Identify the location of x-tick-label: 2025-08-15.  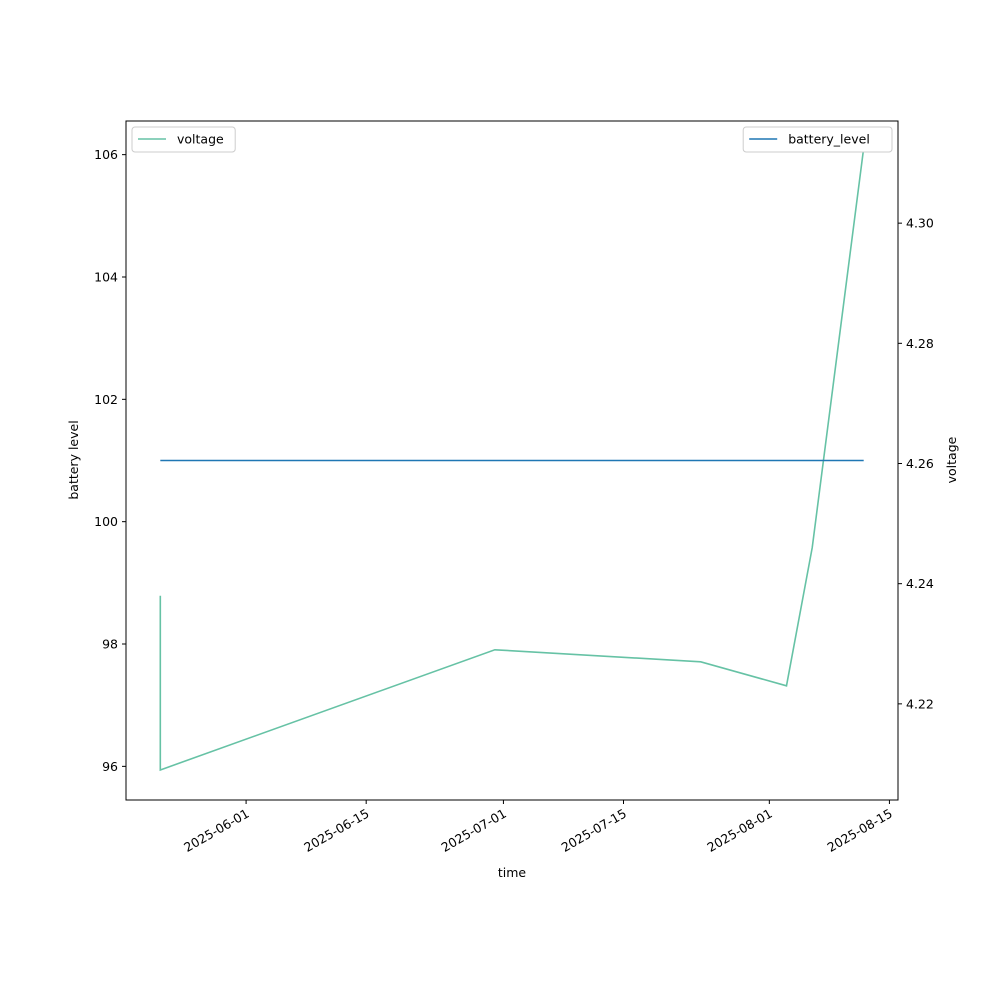
(860, 830).